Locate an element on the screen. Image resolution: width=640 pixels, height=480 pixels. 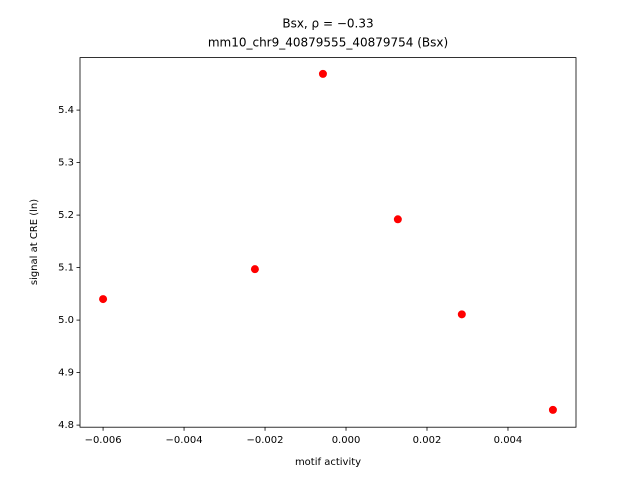
y-tick-label: 5.3 is located at coordinates (66, 163).